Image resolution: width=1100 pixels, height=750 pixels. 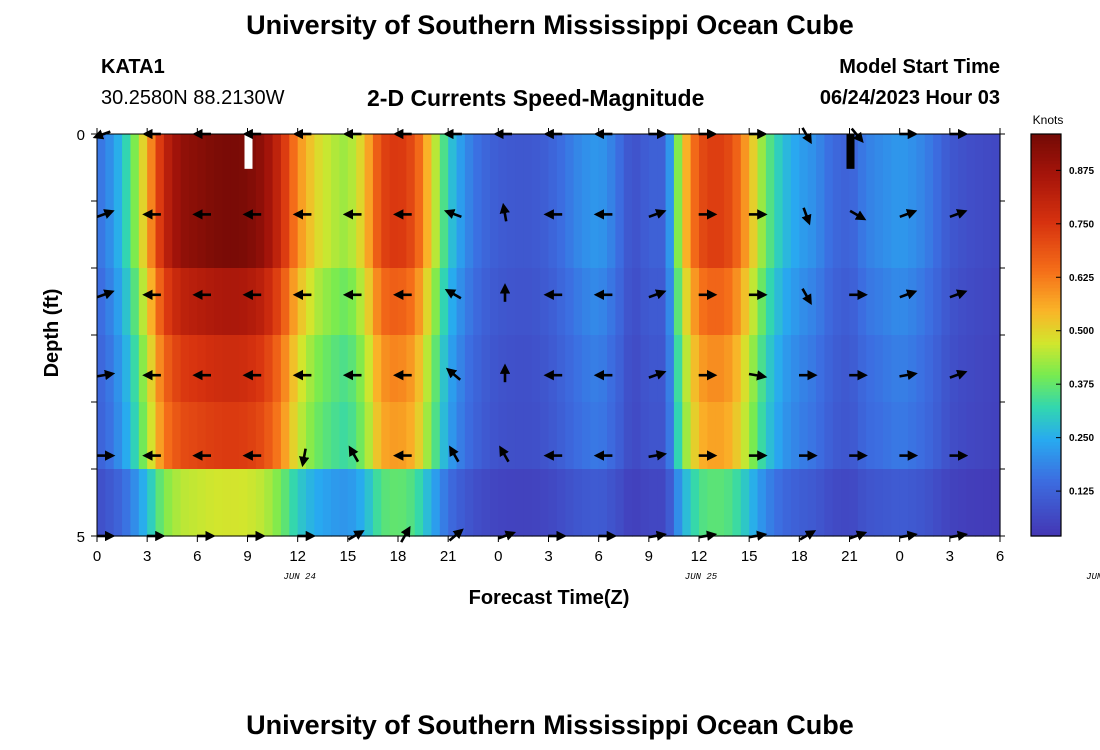 What do you see at coordinates (453, 374) in the screenshot?
I see `current-arrow` at bounding box center [453, 374].